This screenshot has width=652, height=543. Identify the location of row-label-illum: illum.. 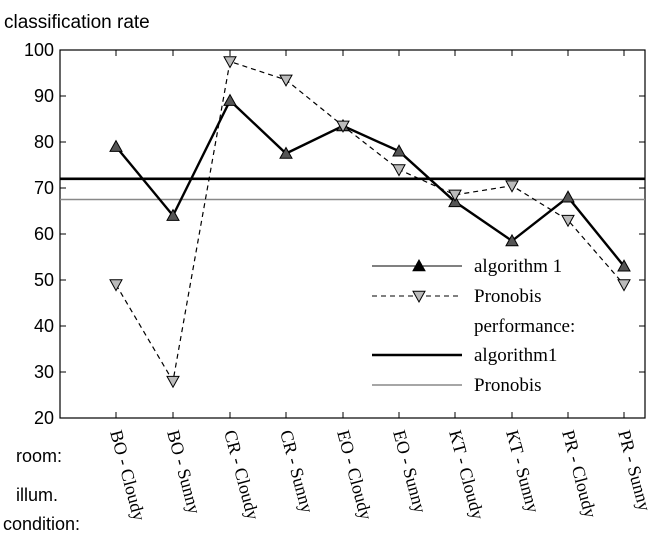
(37, 495).